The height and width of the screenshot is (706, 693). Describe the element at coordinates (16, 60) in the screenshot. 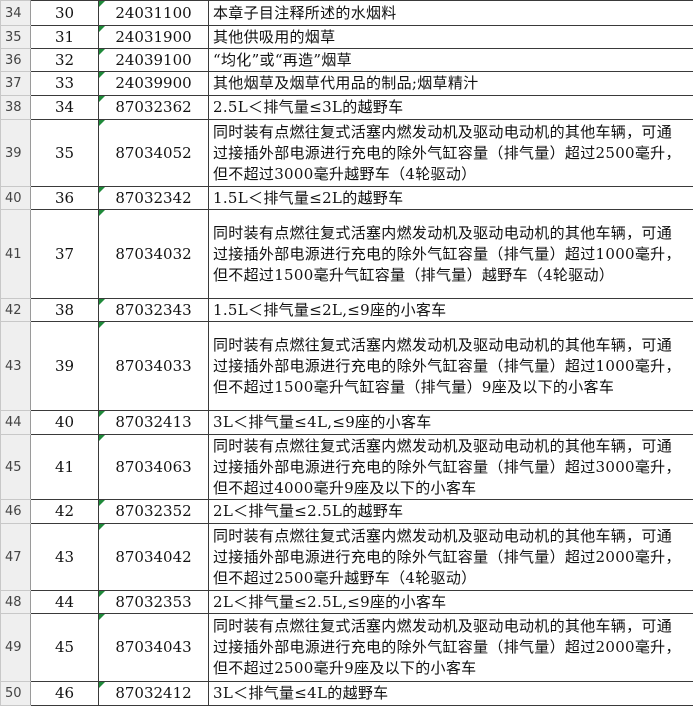

I see `row-number: 36` at that location.